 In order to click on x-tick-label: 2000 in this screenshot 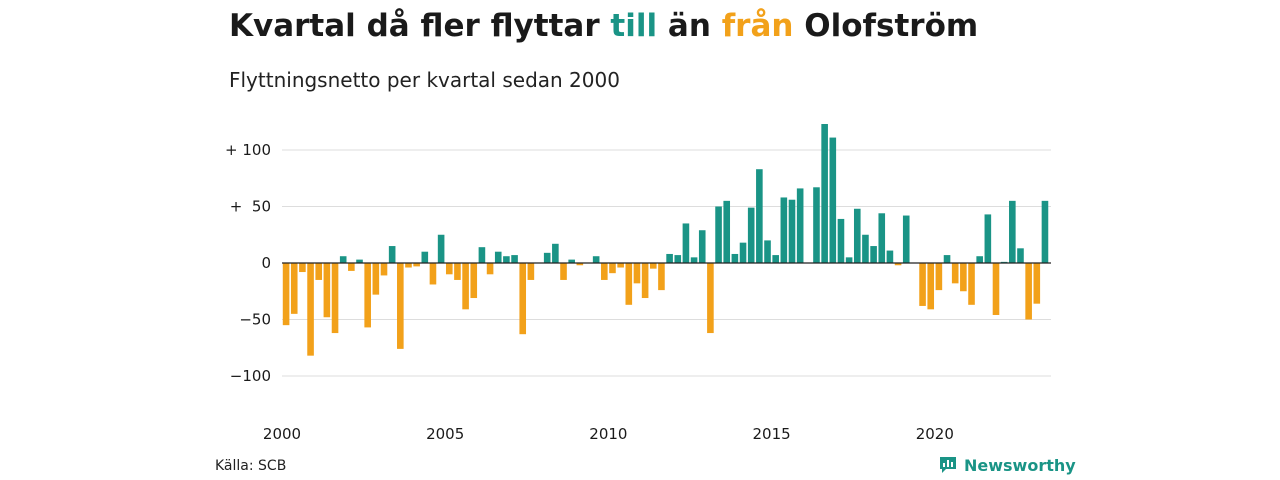, I will do `click(282, 434)`.